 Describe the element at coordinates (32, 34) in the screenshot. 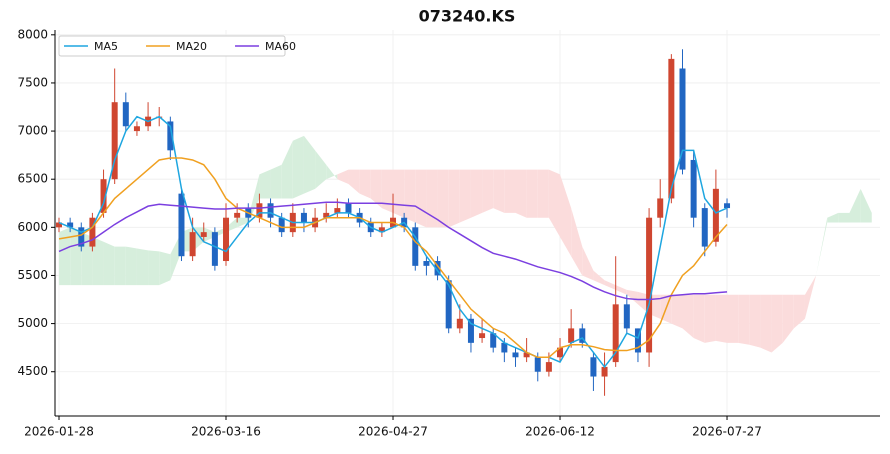

I see `y-tick-label: 8000` at that location.